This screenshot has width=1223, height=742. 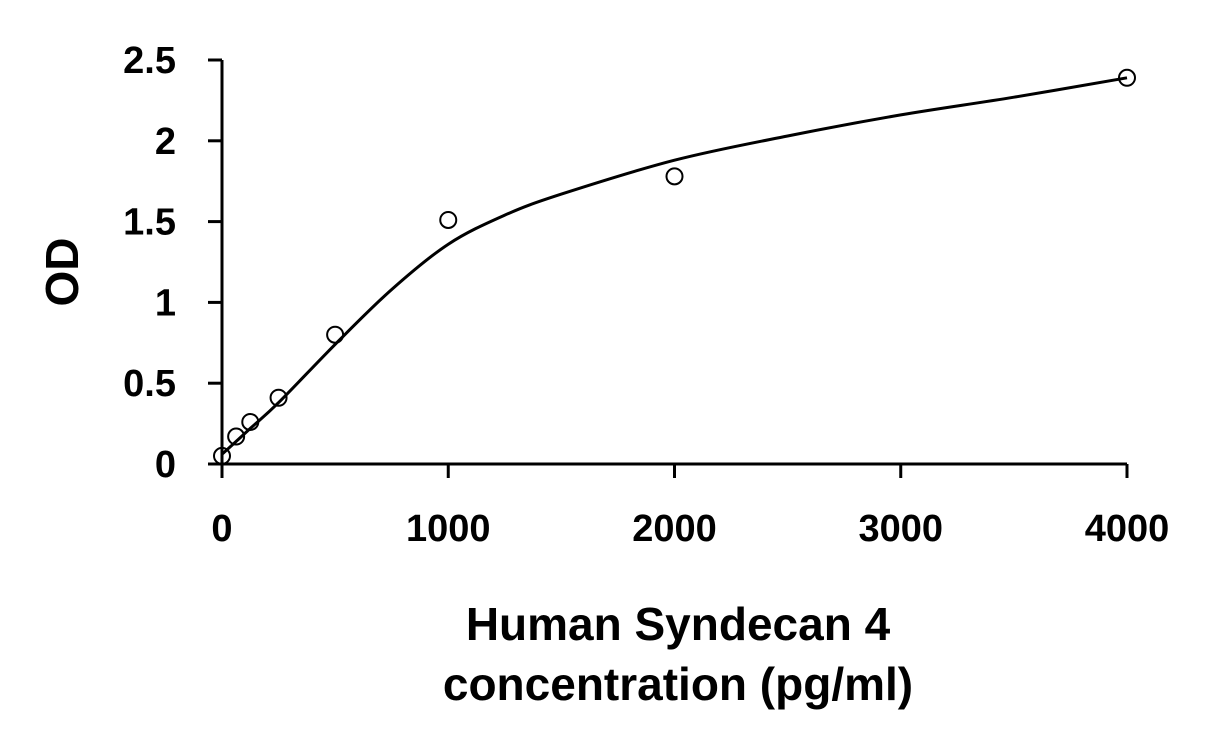 I want to click on y-tick-label: 1, so click(x=165, y=303).